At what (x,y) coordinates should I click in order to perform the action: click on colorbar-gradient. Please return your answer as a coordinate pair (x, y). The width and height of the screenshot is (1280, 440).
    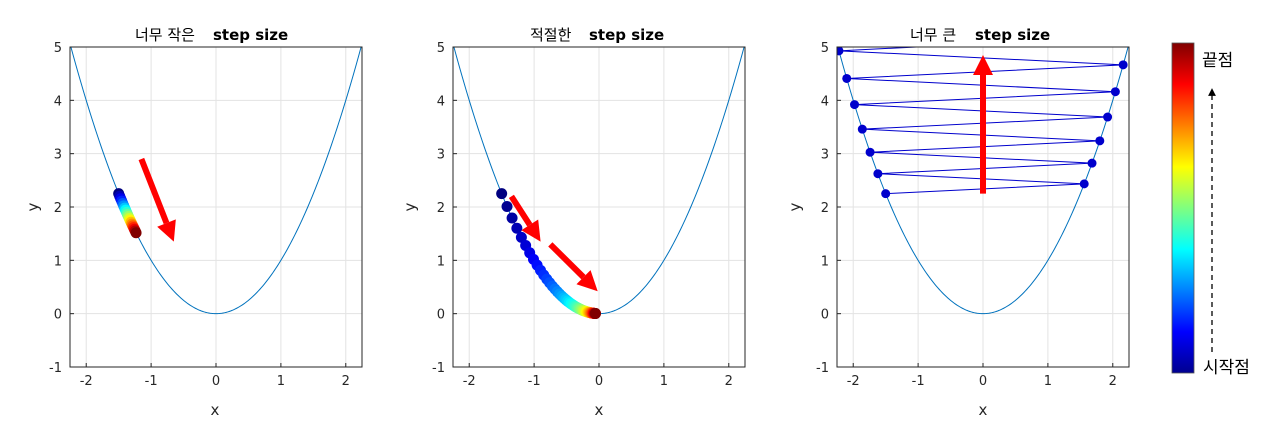
    Looking at the image, I should click on (1183, 208).